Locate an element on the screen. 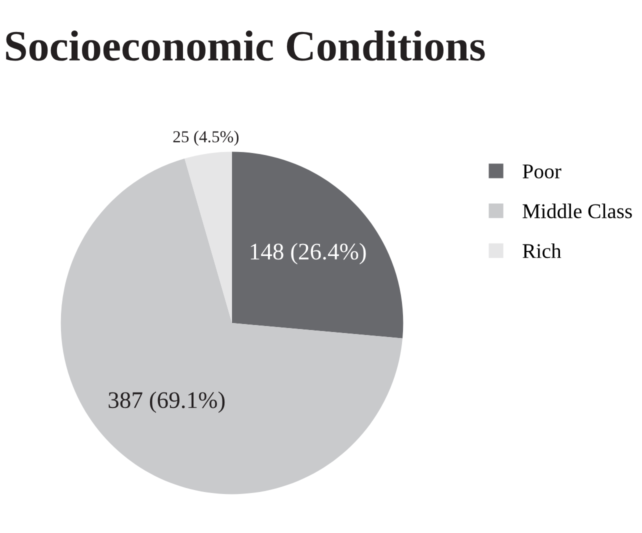  legend-label: Rich is located at coordinates (542, 250).